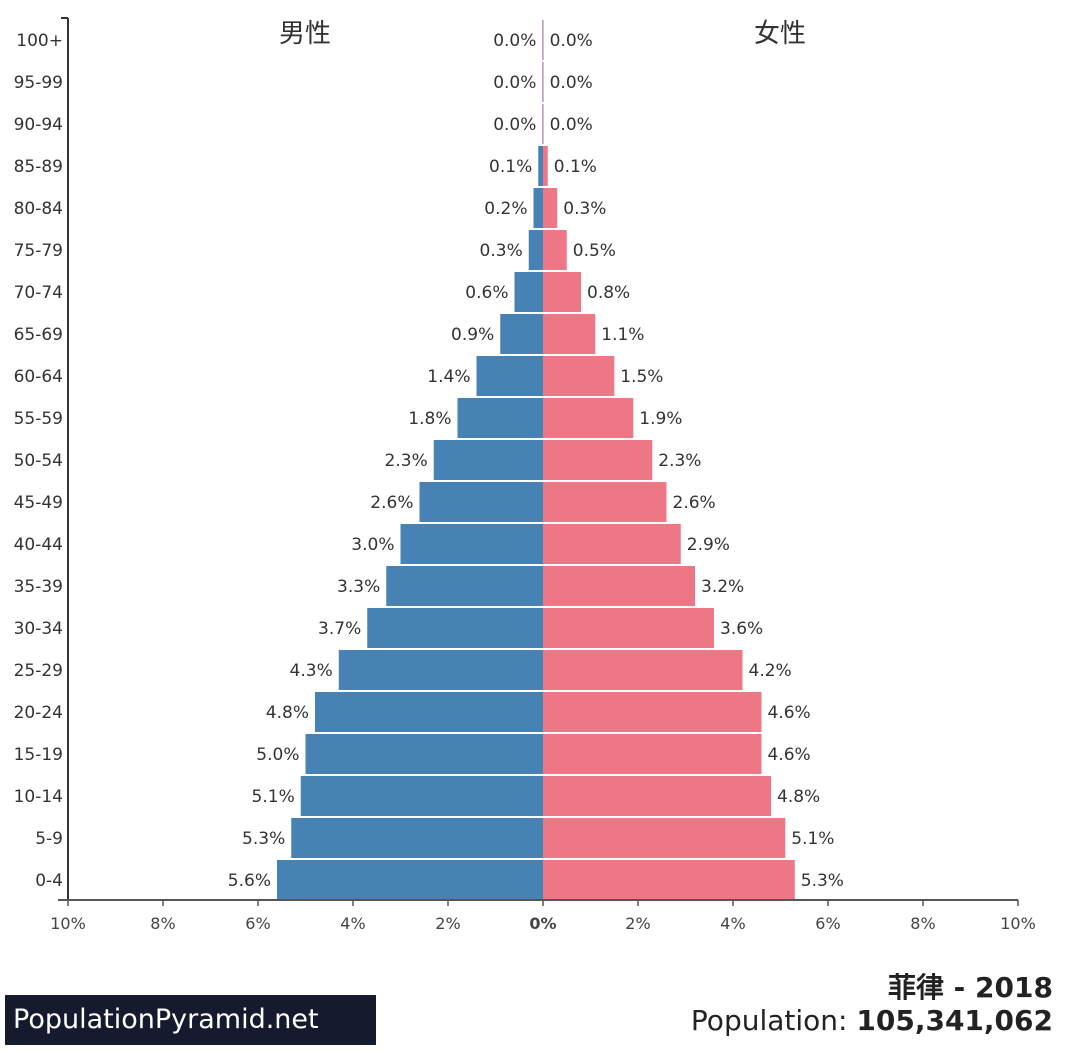 The image size is (1080, 1052). Describe the element at coordinates (798, 797) in the screenshot. I see `female-value-label: 4.8%` at that location.